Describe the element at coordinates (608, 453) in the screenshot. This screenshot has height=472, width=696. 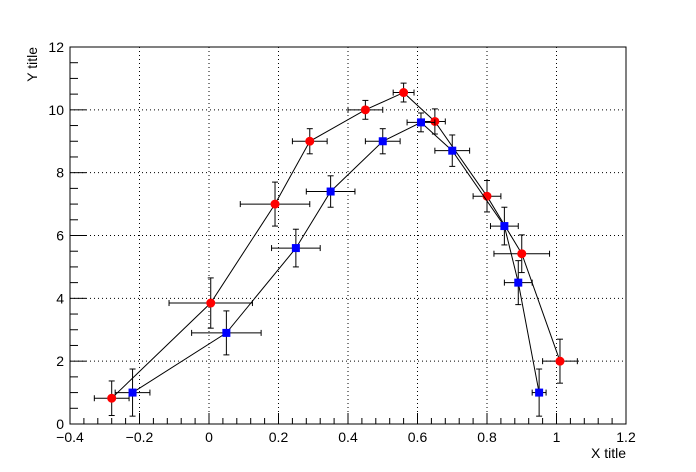
I see `x-axis-title: X title` at that location.